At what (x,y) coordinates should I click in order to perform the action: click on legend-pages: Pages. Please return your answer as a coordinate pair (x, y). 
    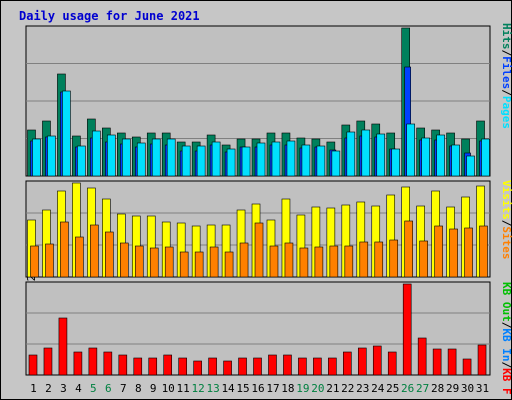
    Looking at the image, I should click on (506, 112).